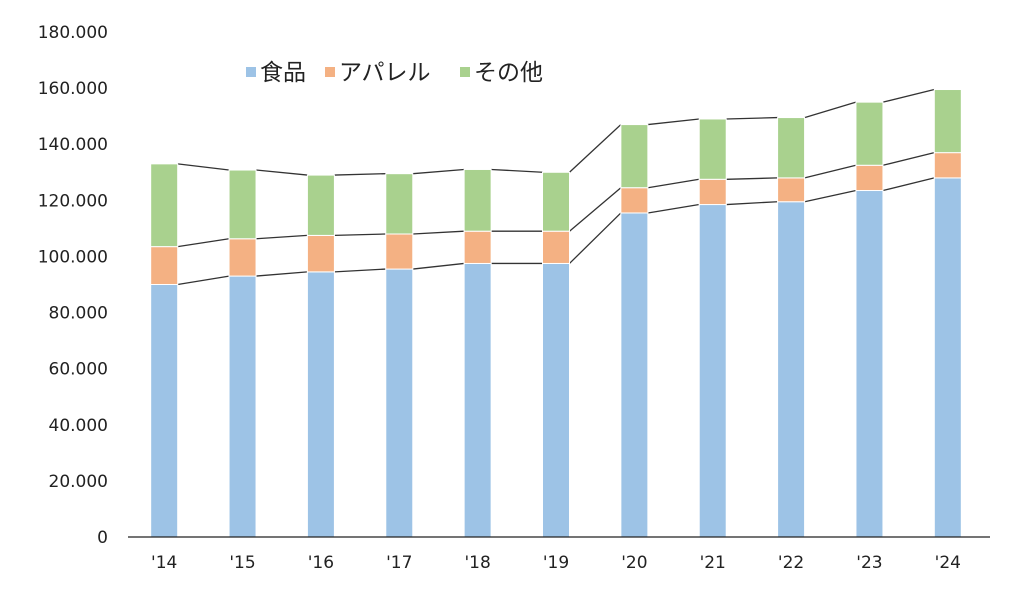 The height and width of the screenshot is (593, 1024). I want to click on y-tick-label: 0, so click(102, 538).